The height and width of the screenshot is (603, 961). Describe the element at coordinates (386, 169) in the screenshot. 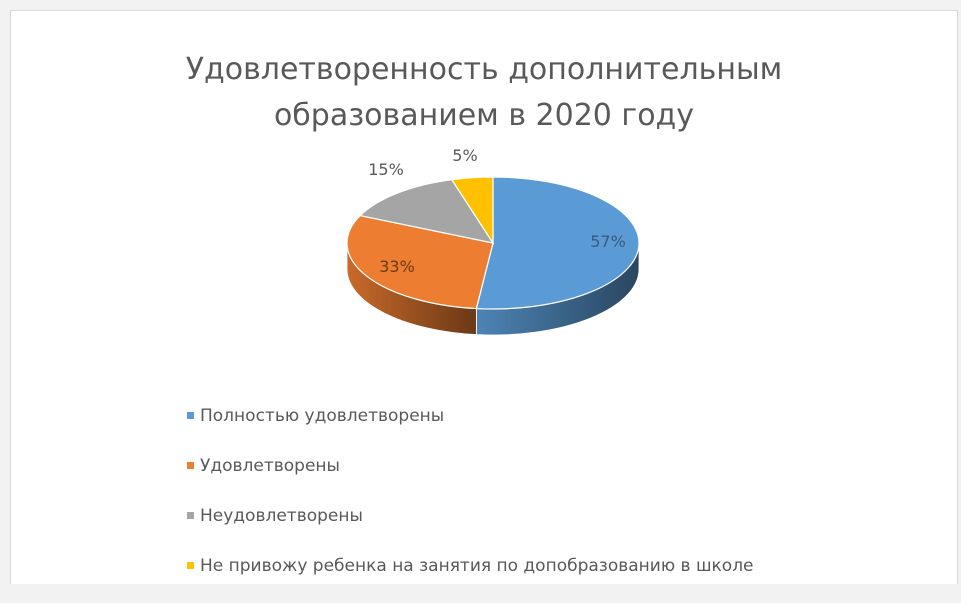

I see `data-label-unsatisfied: 15%` at that location.